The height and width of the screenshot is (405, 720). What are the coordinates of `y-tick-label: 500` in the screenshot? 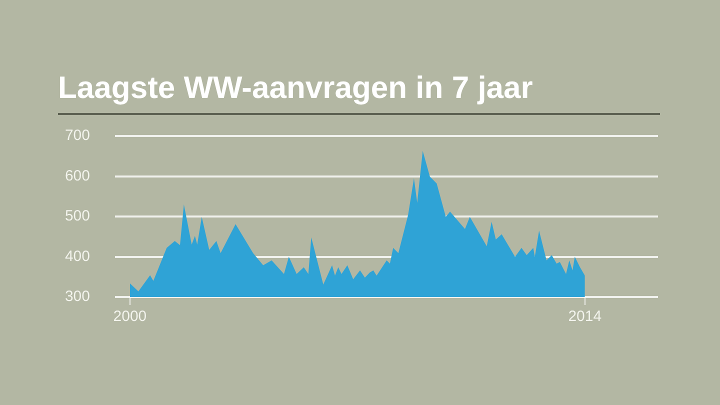 It's located at (77, 216).